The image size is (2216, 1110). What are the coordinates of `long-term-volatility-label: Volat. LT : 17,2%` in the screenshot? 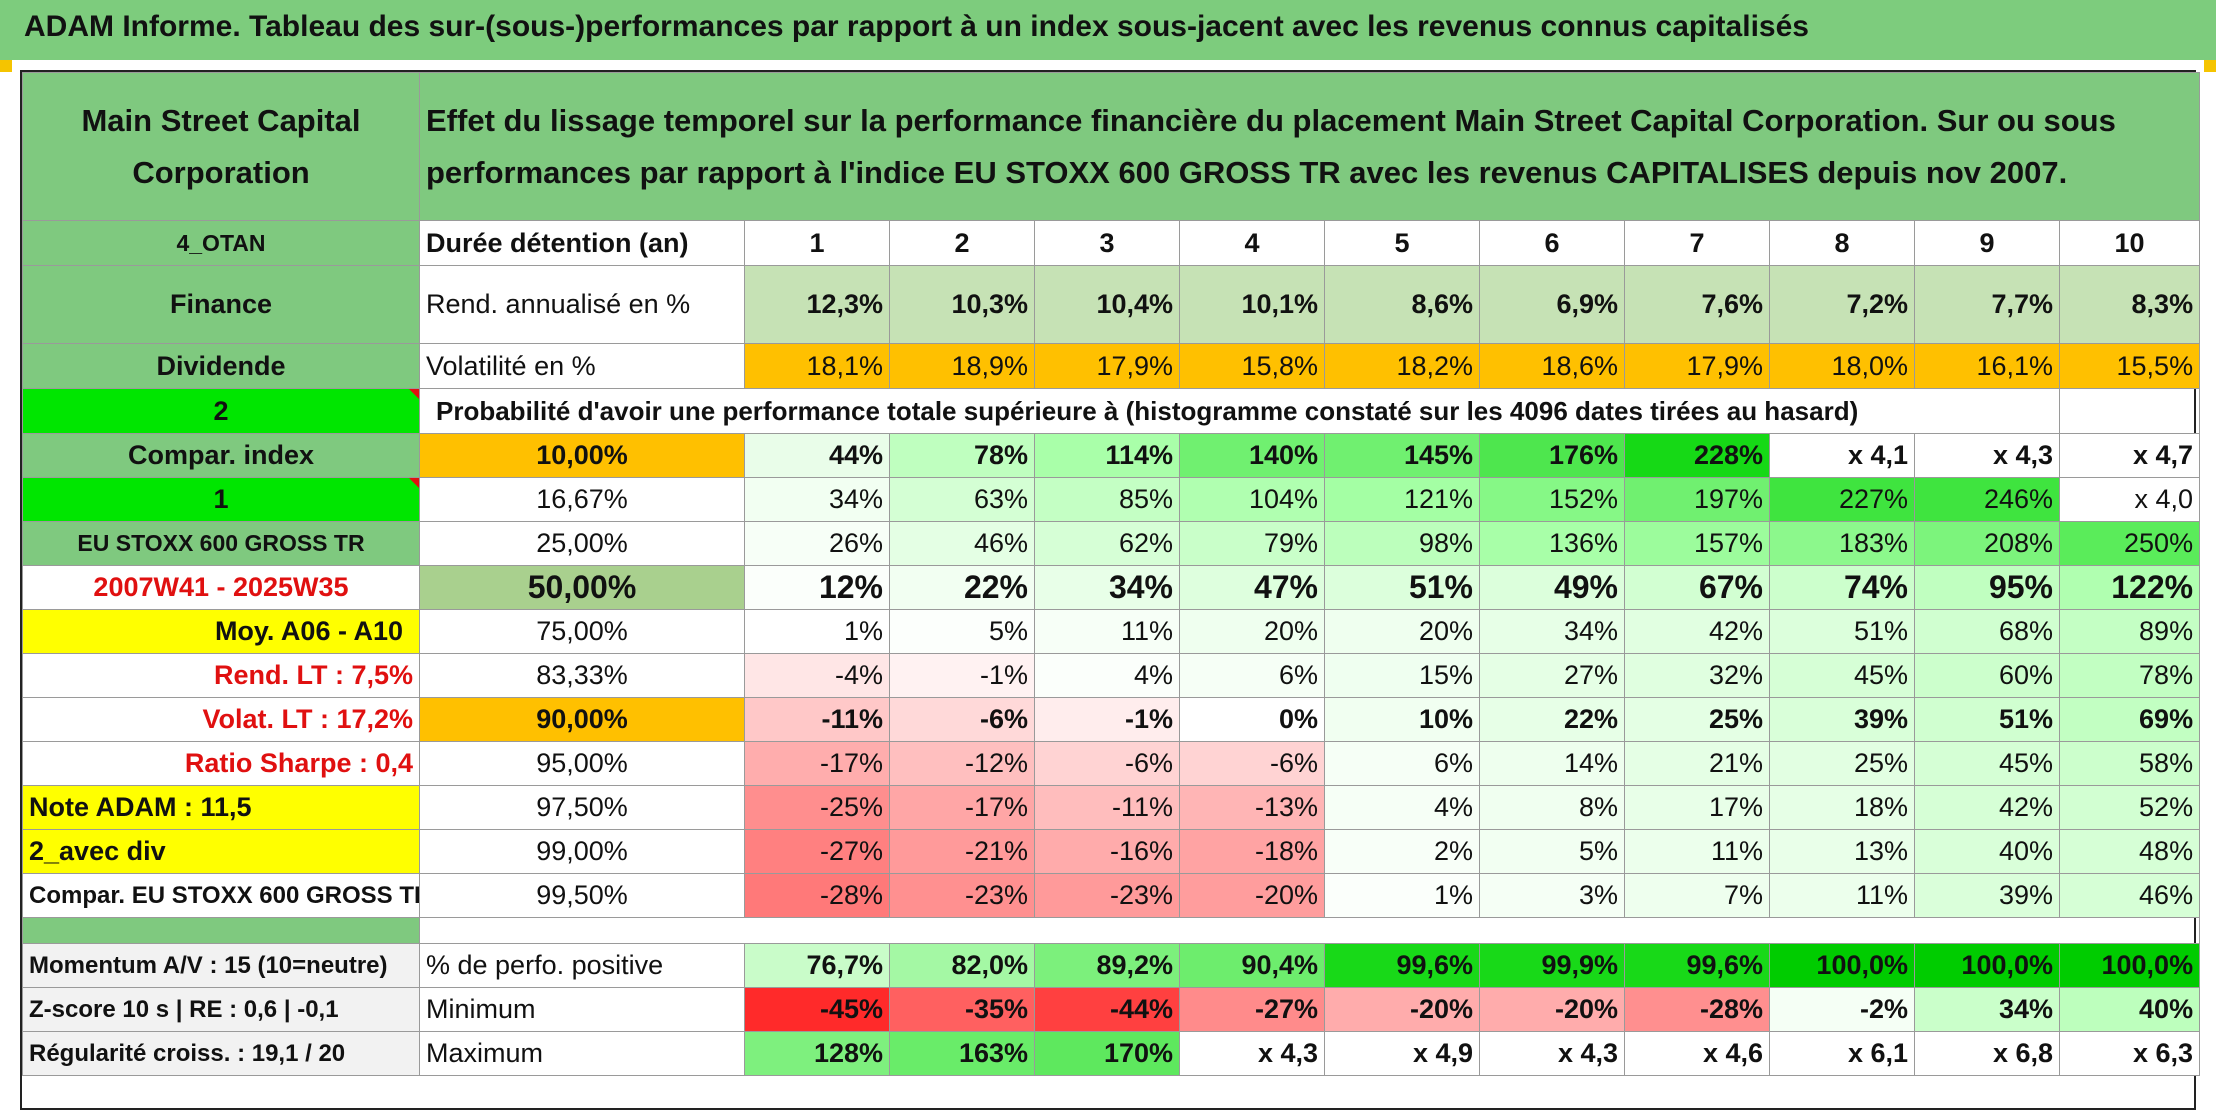 It's located at (221, 719).